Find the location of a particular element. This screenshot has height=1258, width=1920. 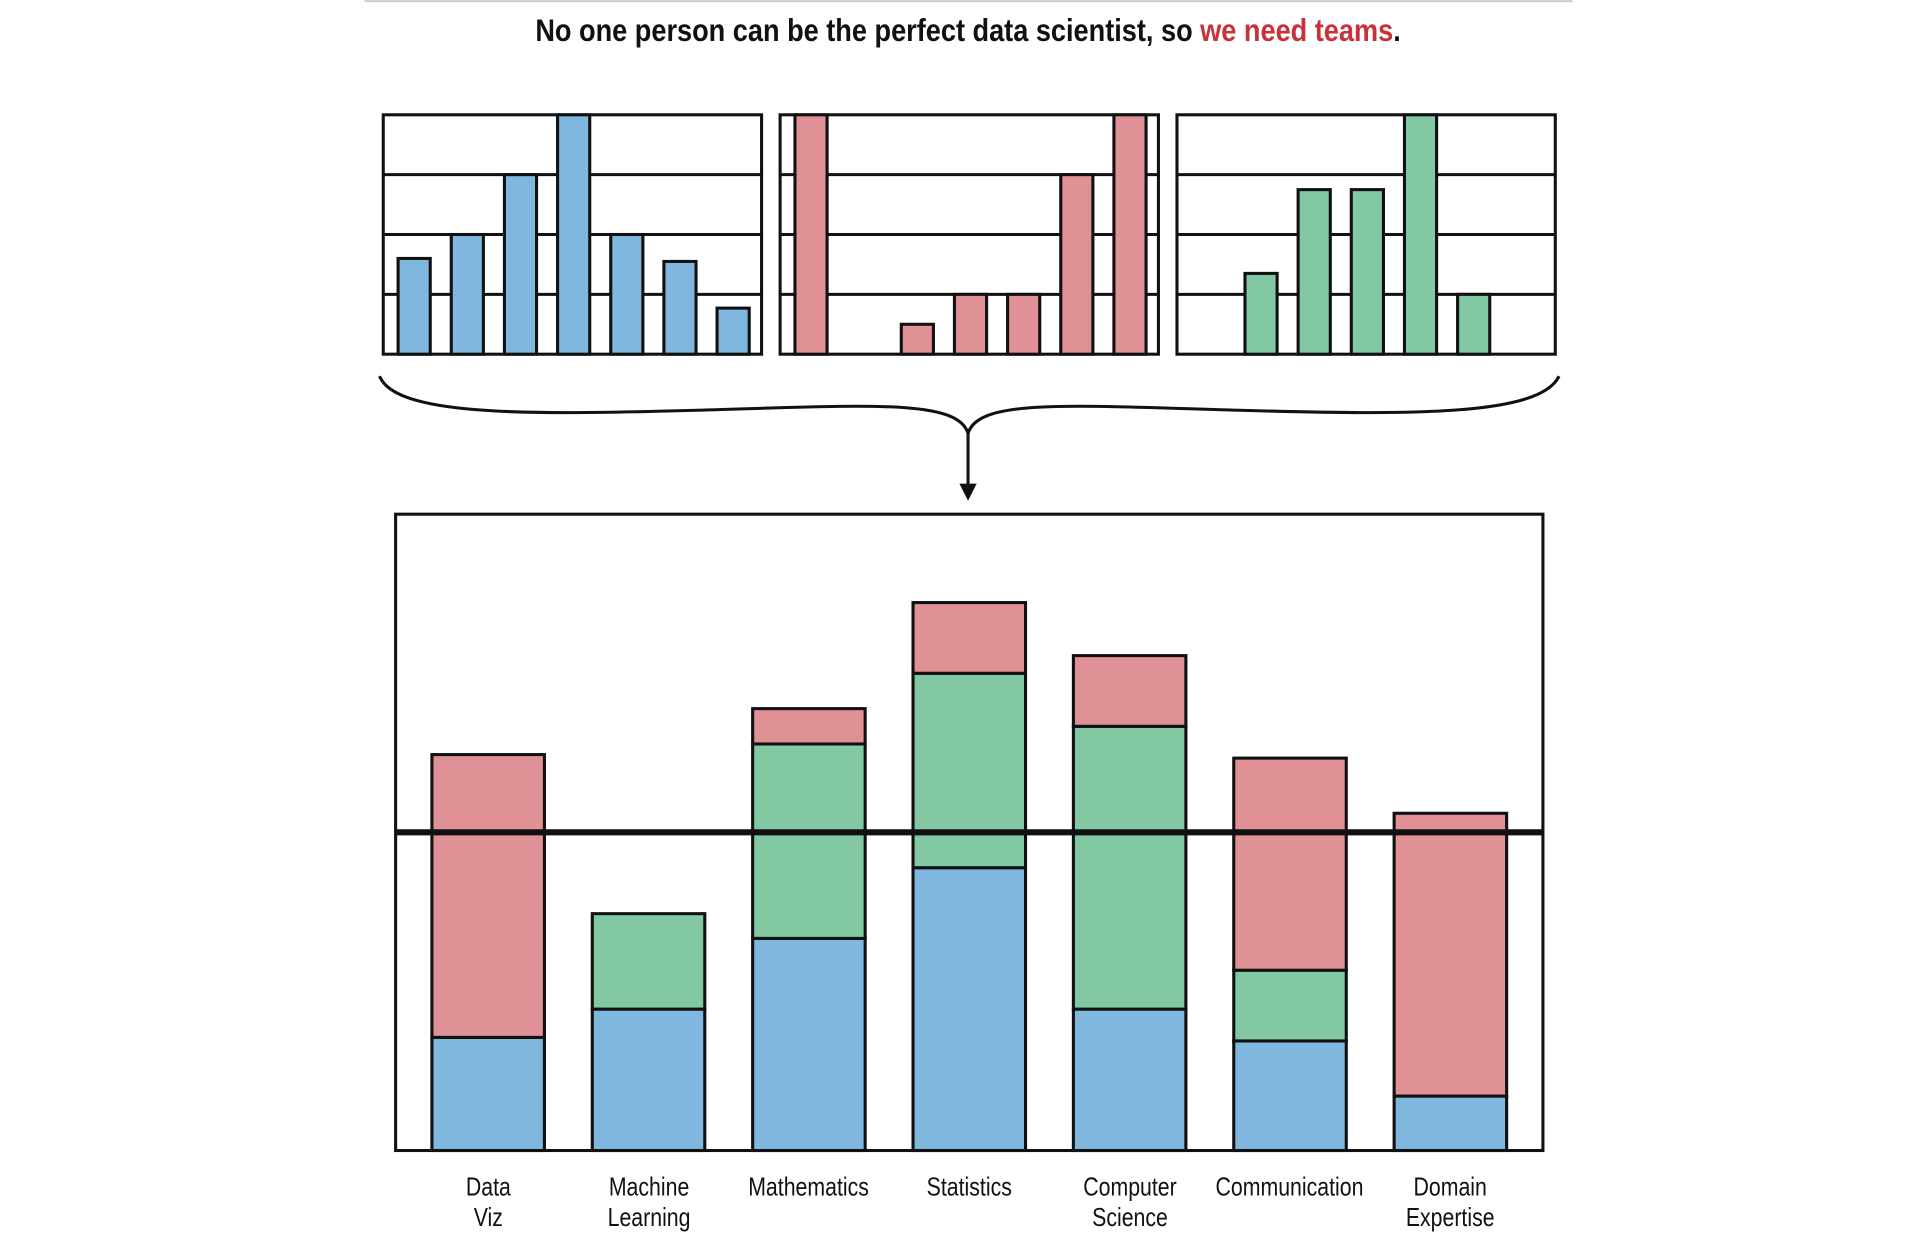

x-tick-label: Domain Expertise is located at coordinates (1450, 1203).